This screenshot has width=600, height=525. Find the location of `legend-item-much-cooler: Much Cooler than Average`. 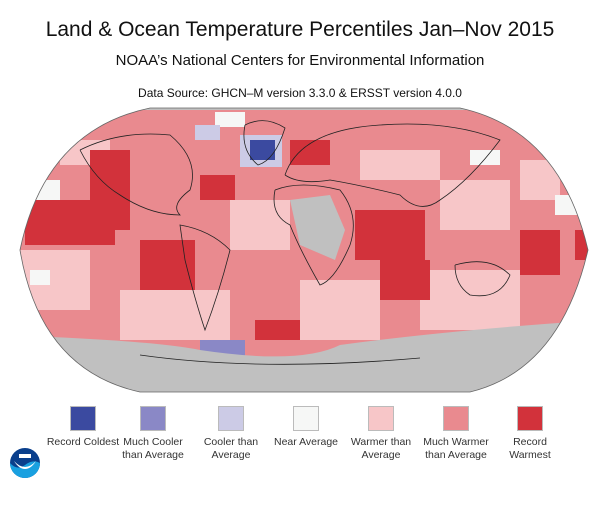

legend-item-much-cooler: Much Cooler than Average is located at coordinates (153, 433).